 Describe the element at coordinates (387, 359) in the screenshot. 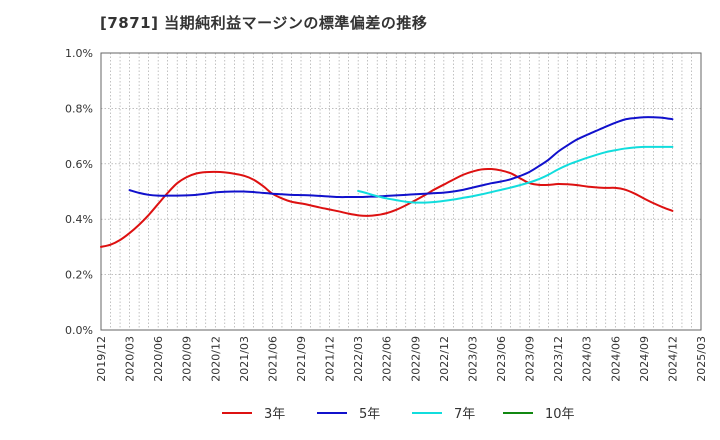

I see `x-tick-label: 2022/06` at that location.